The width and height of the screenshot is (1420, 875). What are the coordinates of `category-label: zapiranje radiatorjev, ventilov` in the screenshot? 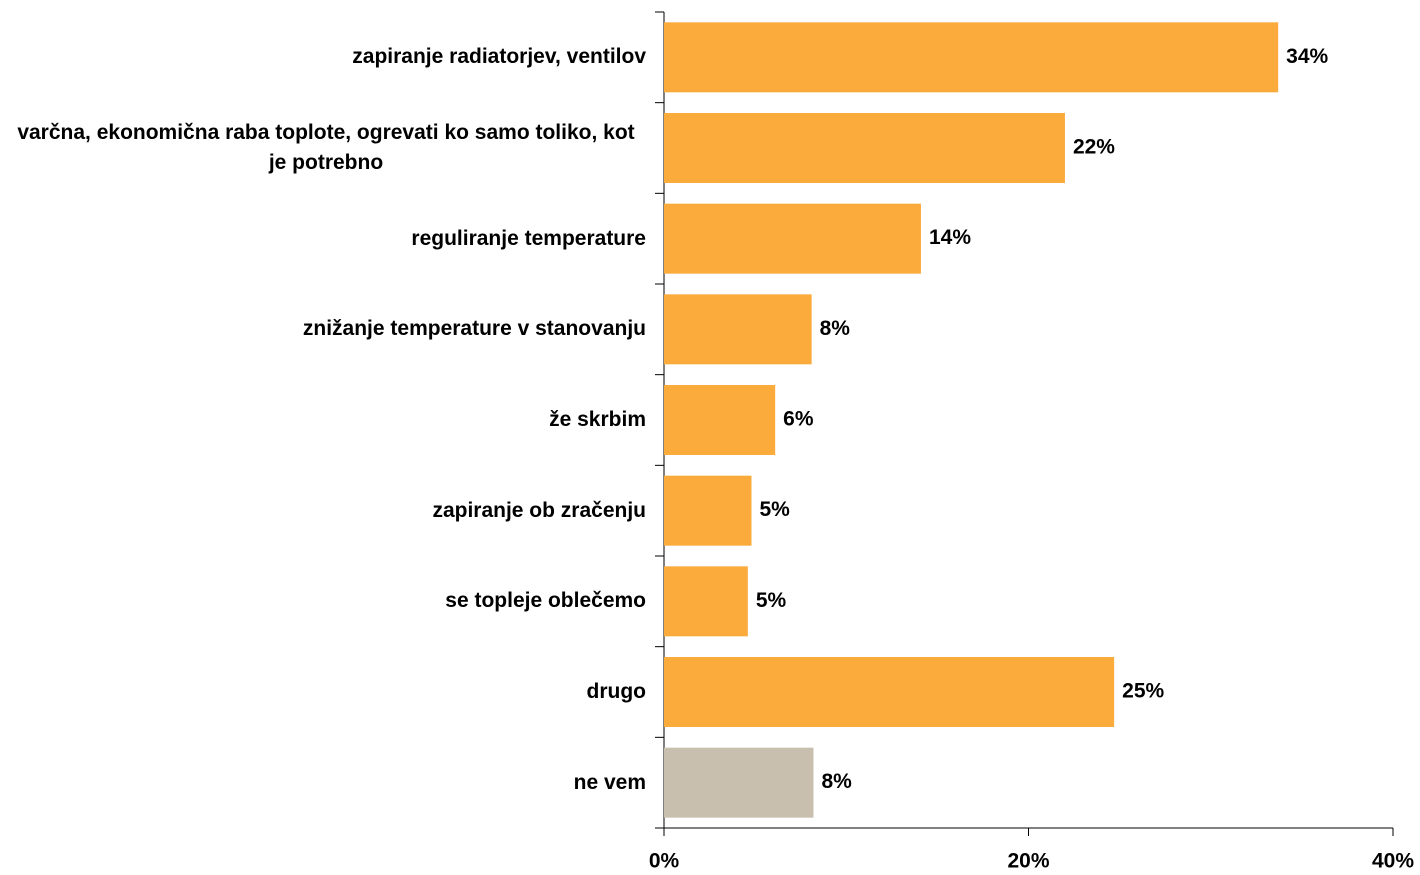 It's located at (499, 57).